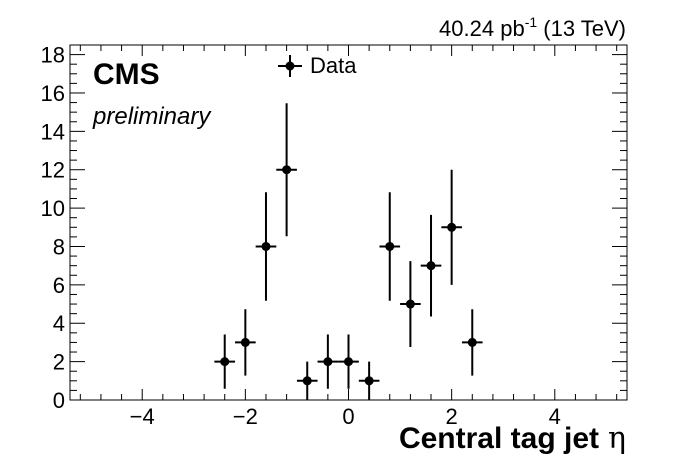  What do you see at coordinates (348, 416) in the screenshot?
I see `x-tick-label: 0` at bounding box center [348, 416].